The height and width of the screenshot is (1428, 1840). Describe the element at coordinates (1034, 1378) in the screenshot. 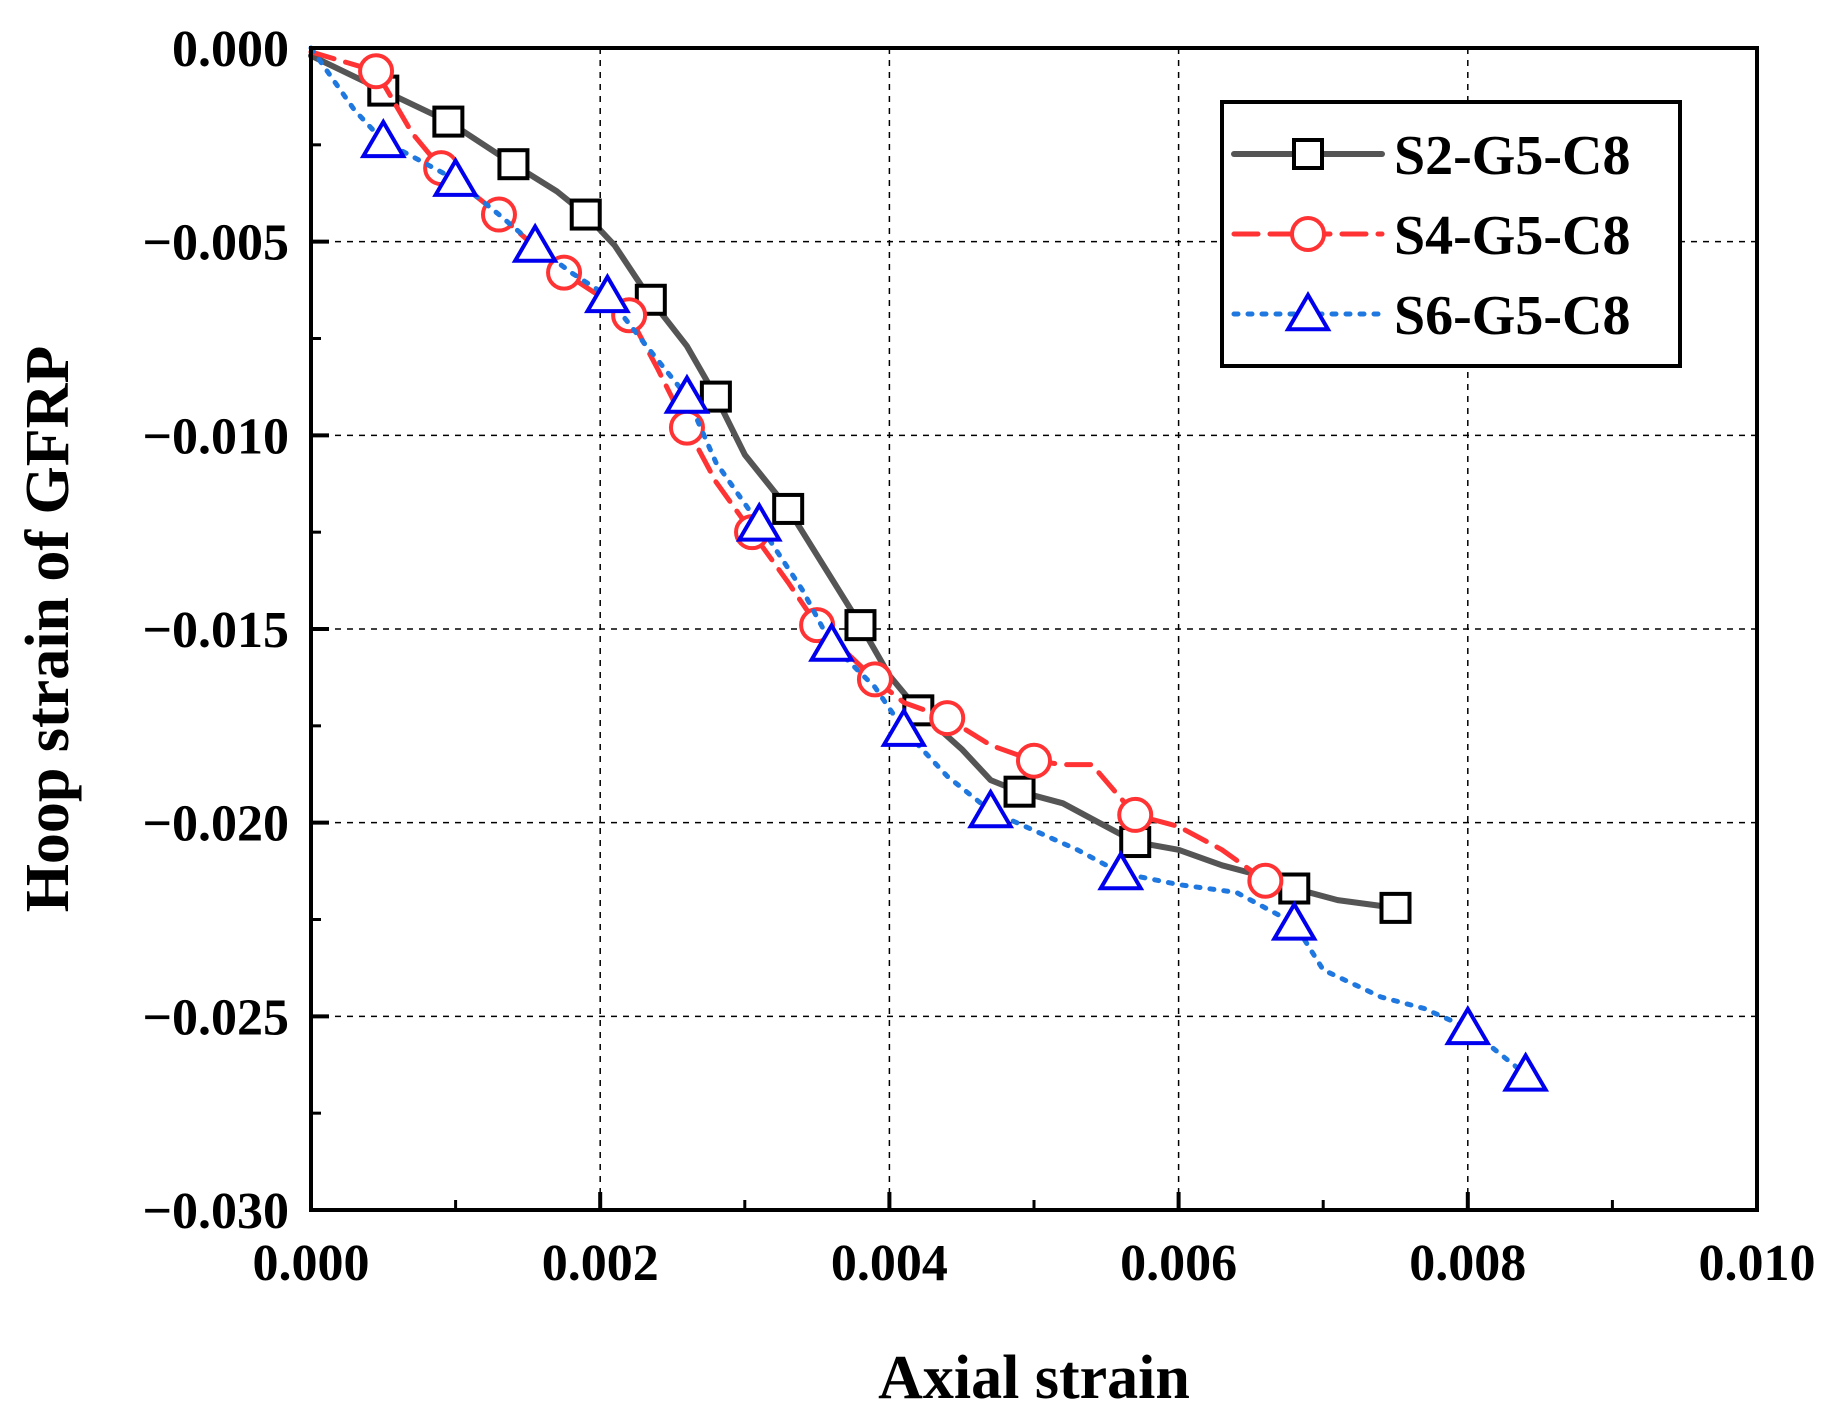

I see `x-axis-title: Axial strain` at that location.